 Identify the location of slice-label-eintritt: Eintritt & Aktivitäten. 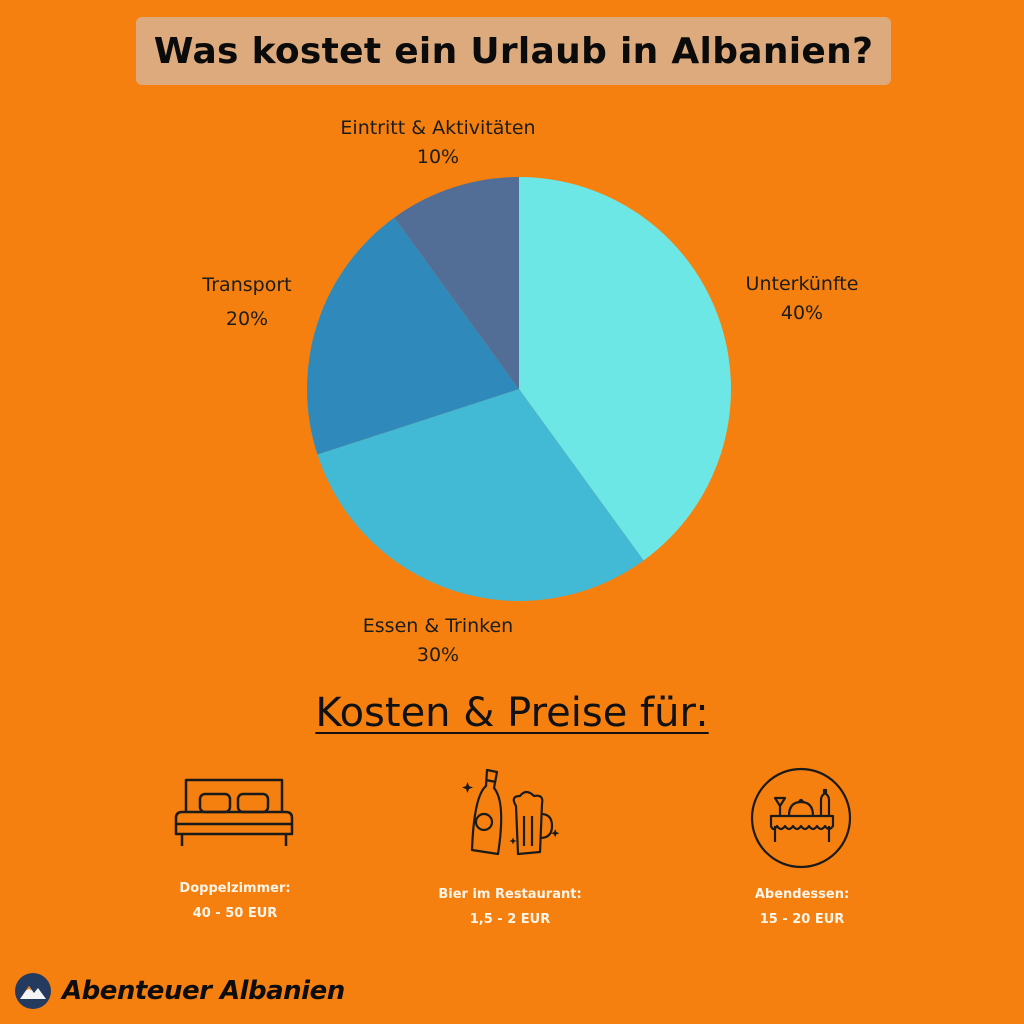
(438, 128).